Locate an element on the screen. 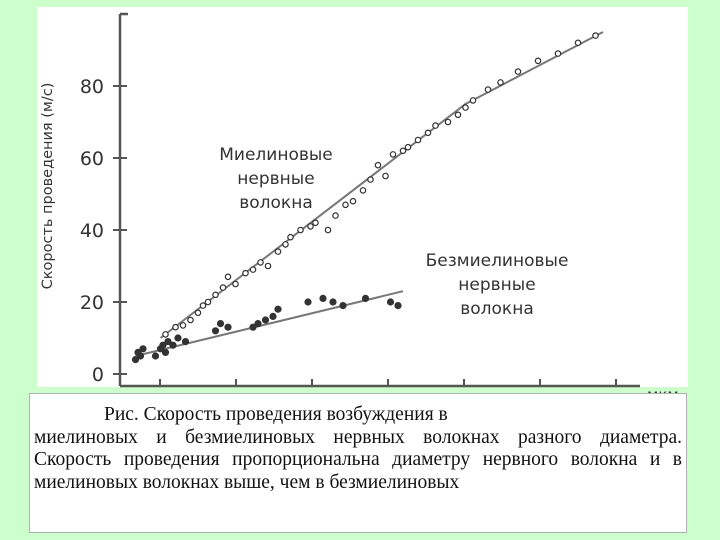 The image size is (720, 540). unmyelinated-label-line-3: волокна is located at coordinates (497, 309).